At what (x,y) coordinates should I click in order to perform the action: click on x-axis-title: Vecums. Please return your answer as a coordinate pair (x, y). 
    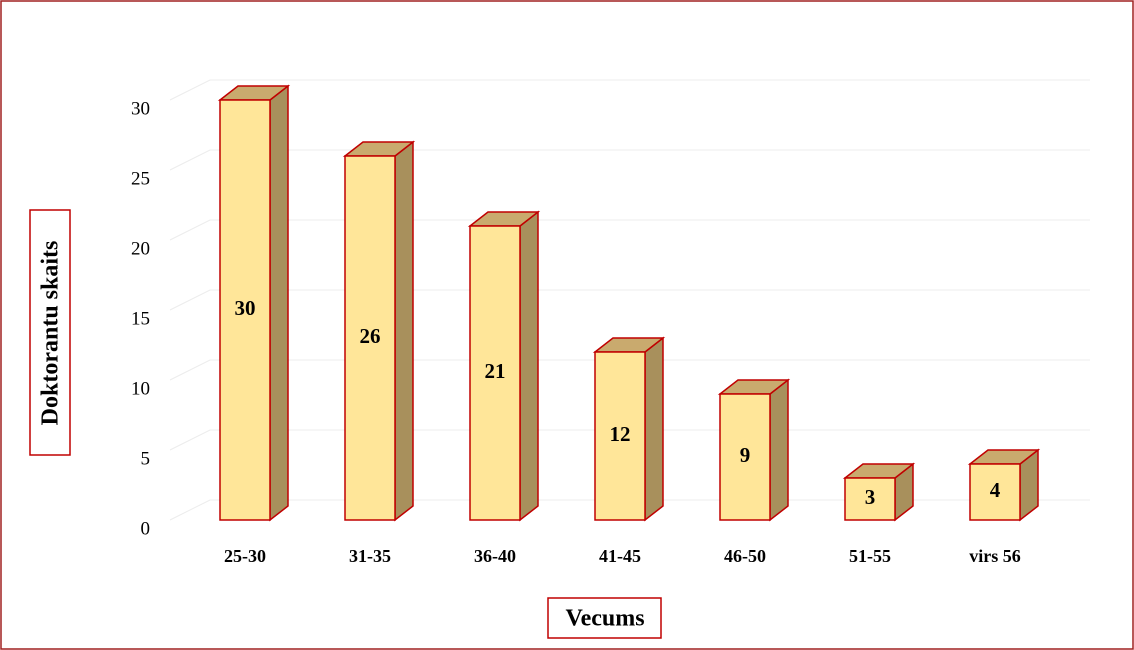
    Looking at the image, I should click on (604, 619).